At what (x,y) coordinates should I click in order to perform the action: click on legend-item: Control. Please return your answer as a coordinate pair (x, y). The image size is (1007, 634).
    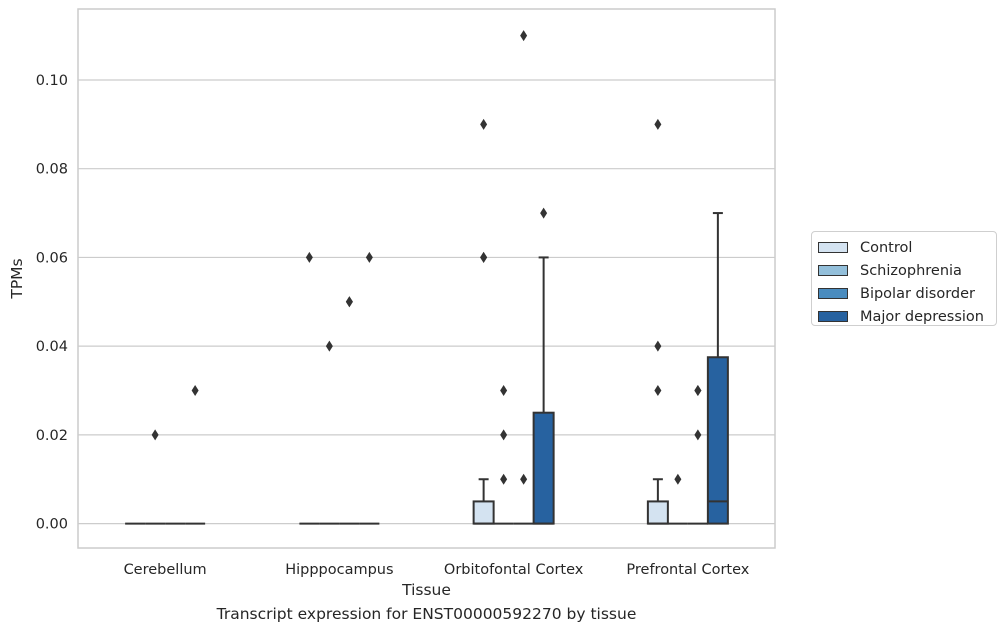
    Looking at the image, I should click on (907, 247).